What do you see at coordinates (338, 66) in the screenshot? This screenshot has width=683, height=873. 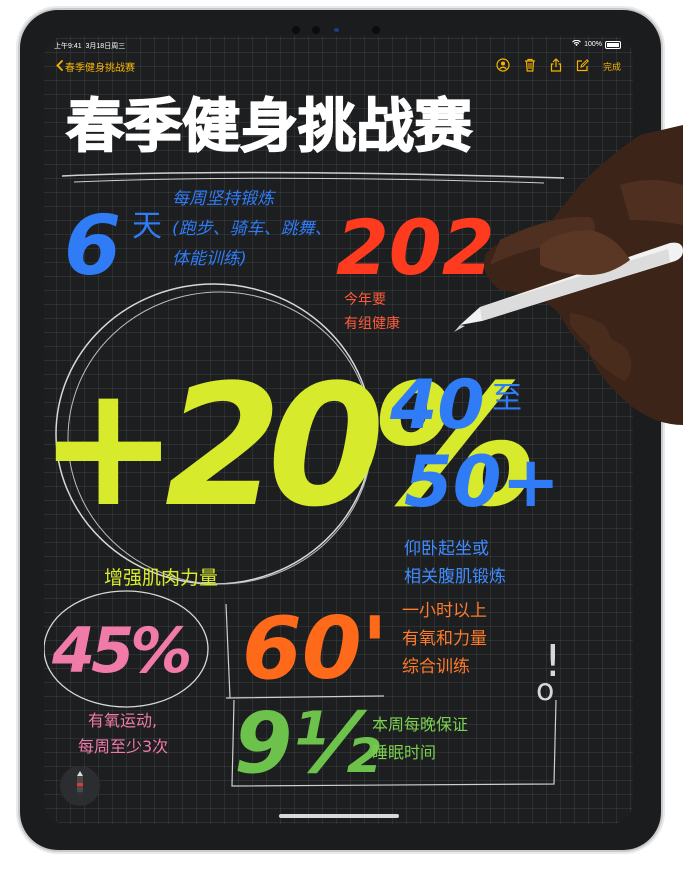 I see `nav-bar: 春季健身挑战赛 完成` at bounding box center [338, 66].